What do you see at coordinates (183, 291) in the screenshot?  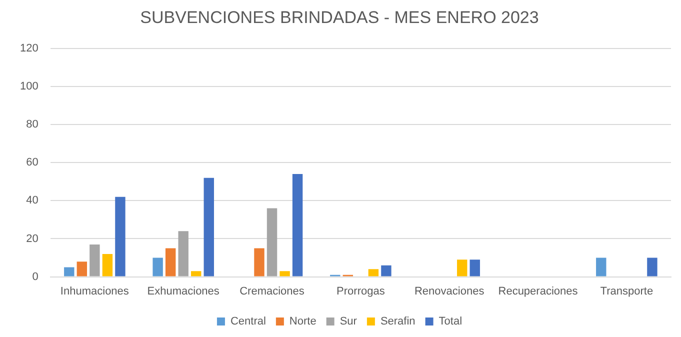 I see `x-tick-label: Exhumaciones` at bounding box center [183, 291].